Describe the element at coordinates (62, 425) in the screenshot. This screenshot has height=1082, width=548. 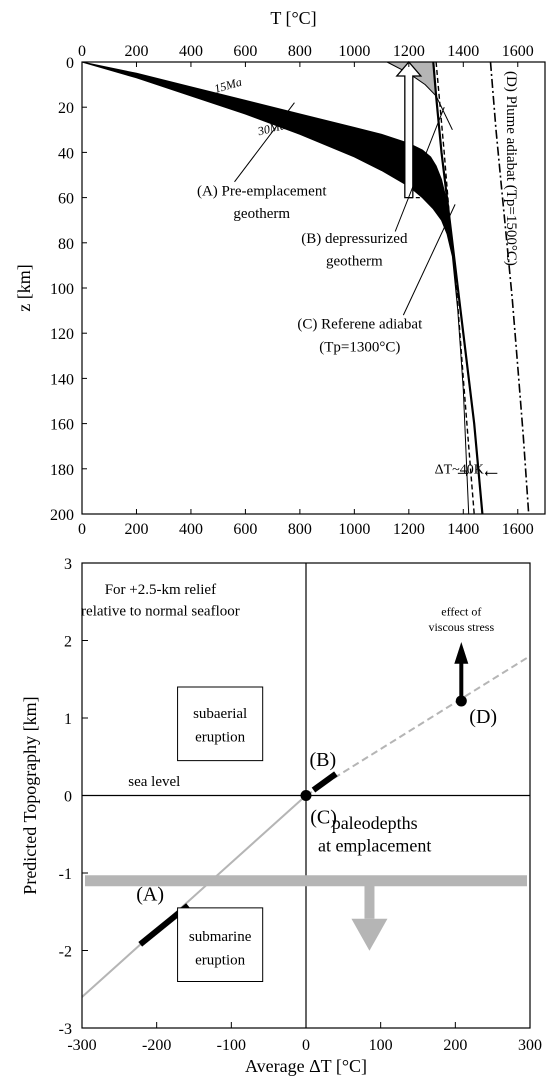
I see `y-tick-label: 160` at that location.